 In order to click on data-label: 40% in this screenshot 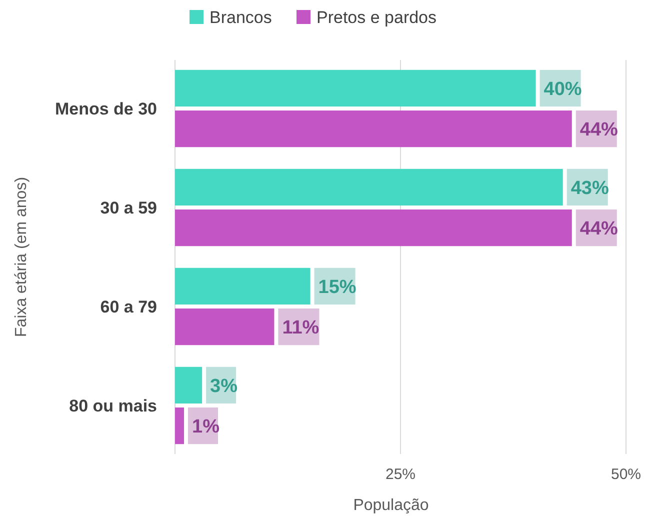, I will do `click(563, 89)`.